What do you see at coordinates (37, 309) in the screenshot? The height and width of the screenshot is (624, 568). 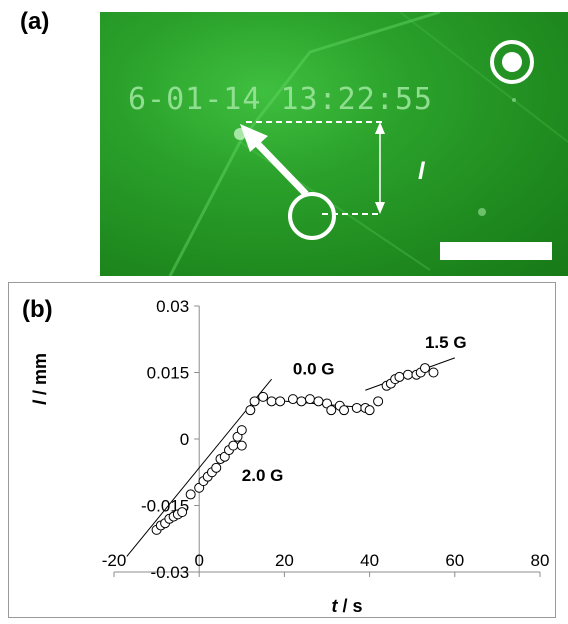 I see `panel-b-label: (b)` at bounding box center [37, 309].